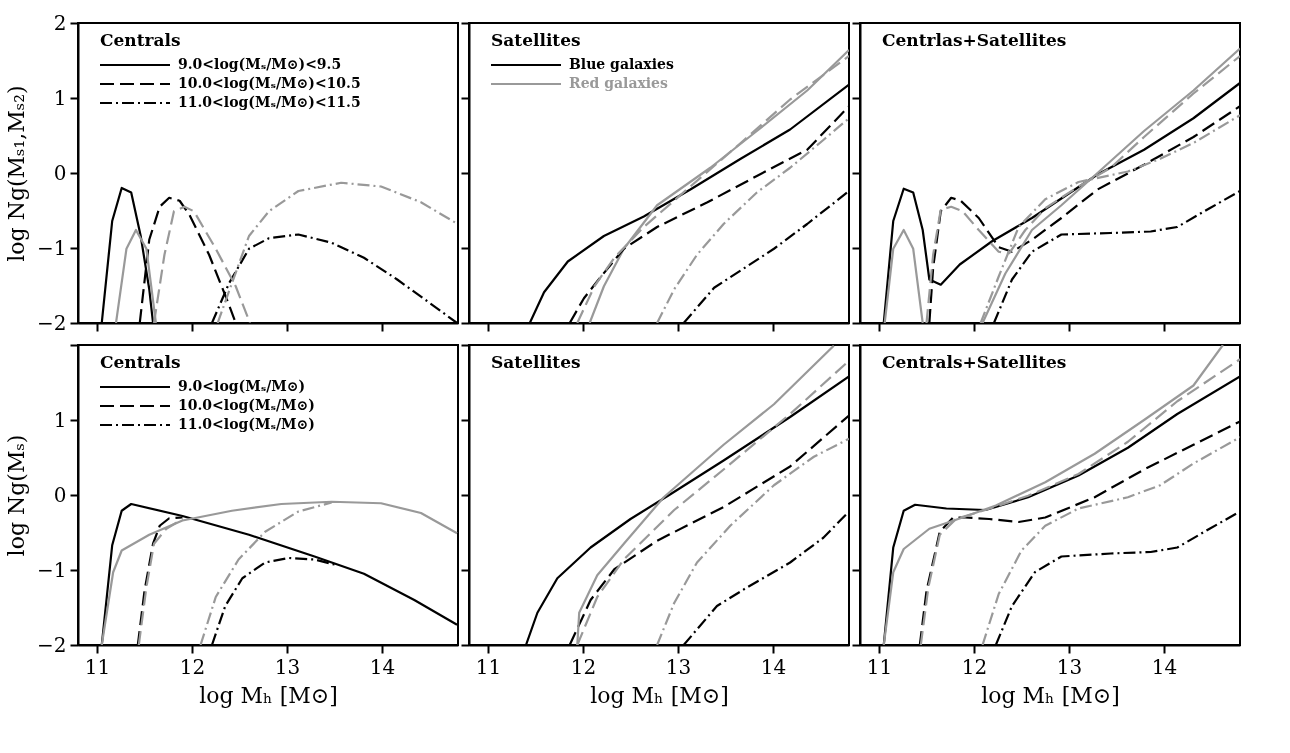  What do you see at coordinates (17, 495) in the screenshot?
I see `y-axis-title: log Ng(Mₛ)` at bounding box center [17, 495].